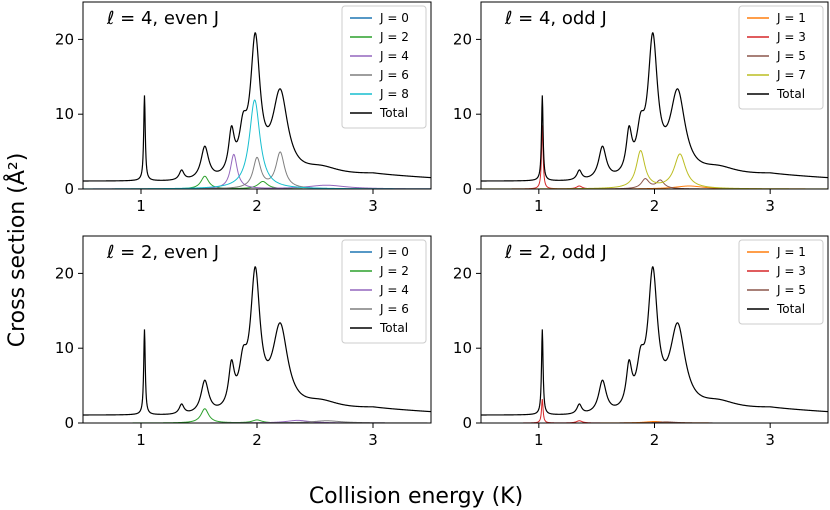  Describe the element at coordinates (555, 252) in the screenshot. I see `panel-title: ℓ = 2, odd J` at that location.